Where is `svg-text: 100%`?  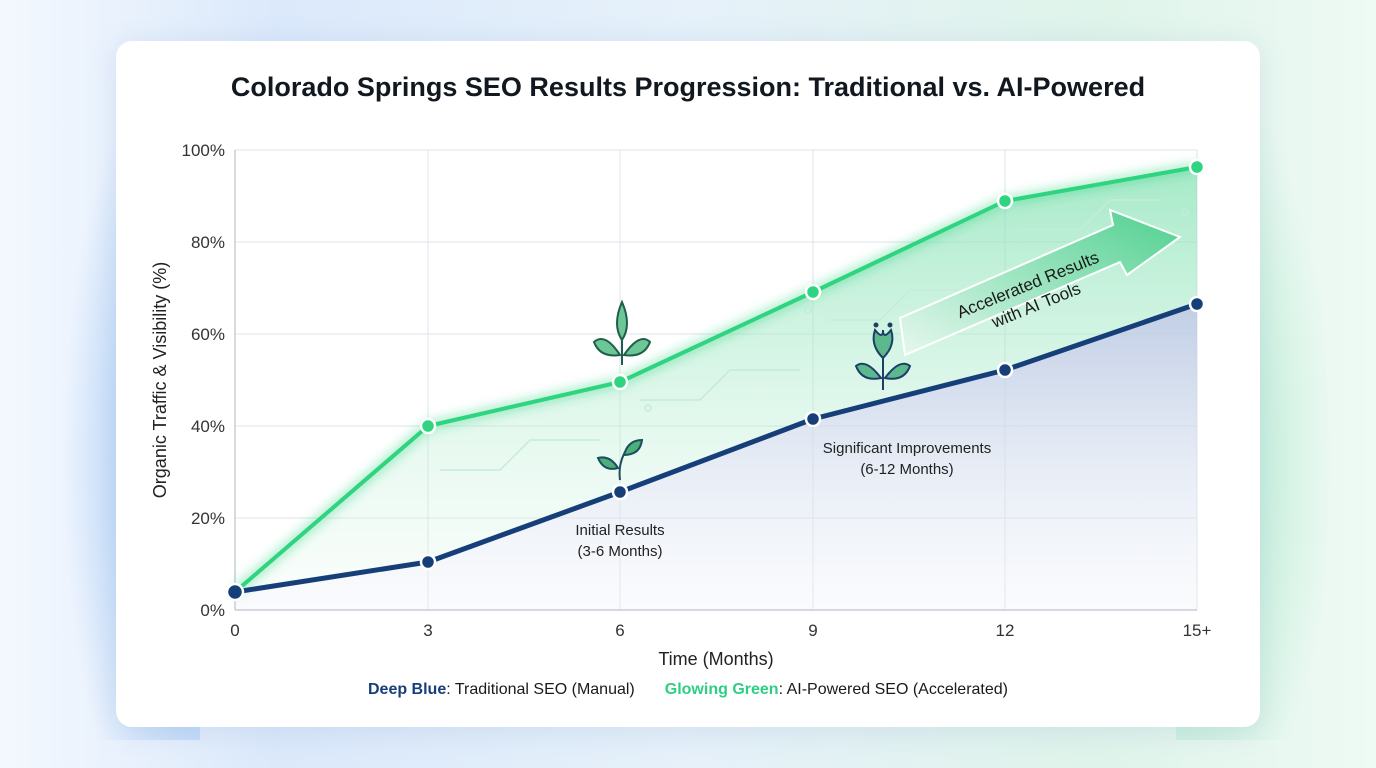
svg-text: 100% is located at coordinates (203, 150).